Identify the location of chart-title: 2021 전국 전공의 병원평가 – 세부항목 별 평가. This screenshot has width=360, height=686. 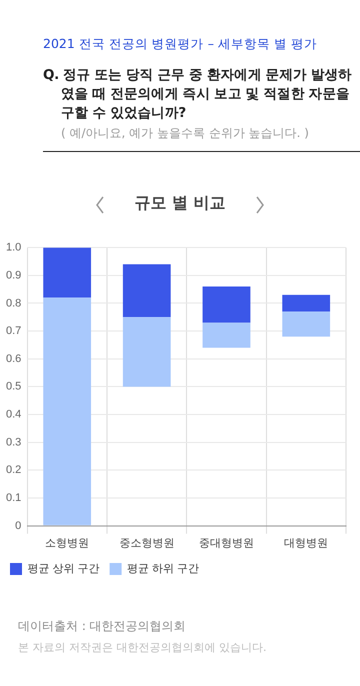
(180, 44).